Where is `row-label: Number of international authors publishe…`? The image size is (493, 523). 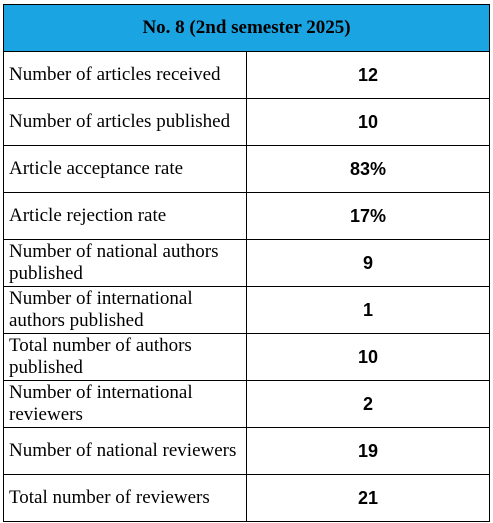
row-label: Number of international authors publishe… is located at coordinates (125, 310).